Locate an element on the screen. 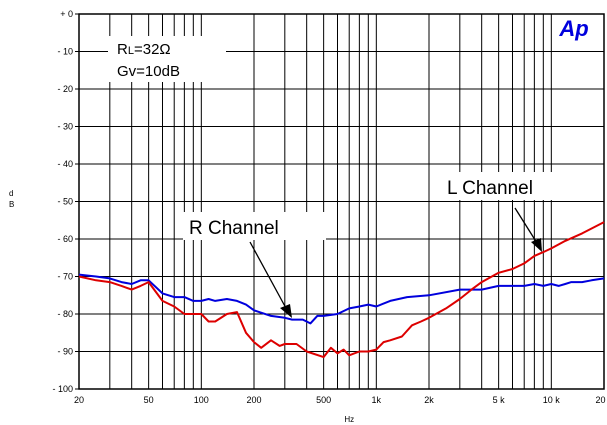 The height and width of the screenshot is (425, 607). l-channel-arrowhead is located at coordinates (536, 245).